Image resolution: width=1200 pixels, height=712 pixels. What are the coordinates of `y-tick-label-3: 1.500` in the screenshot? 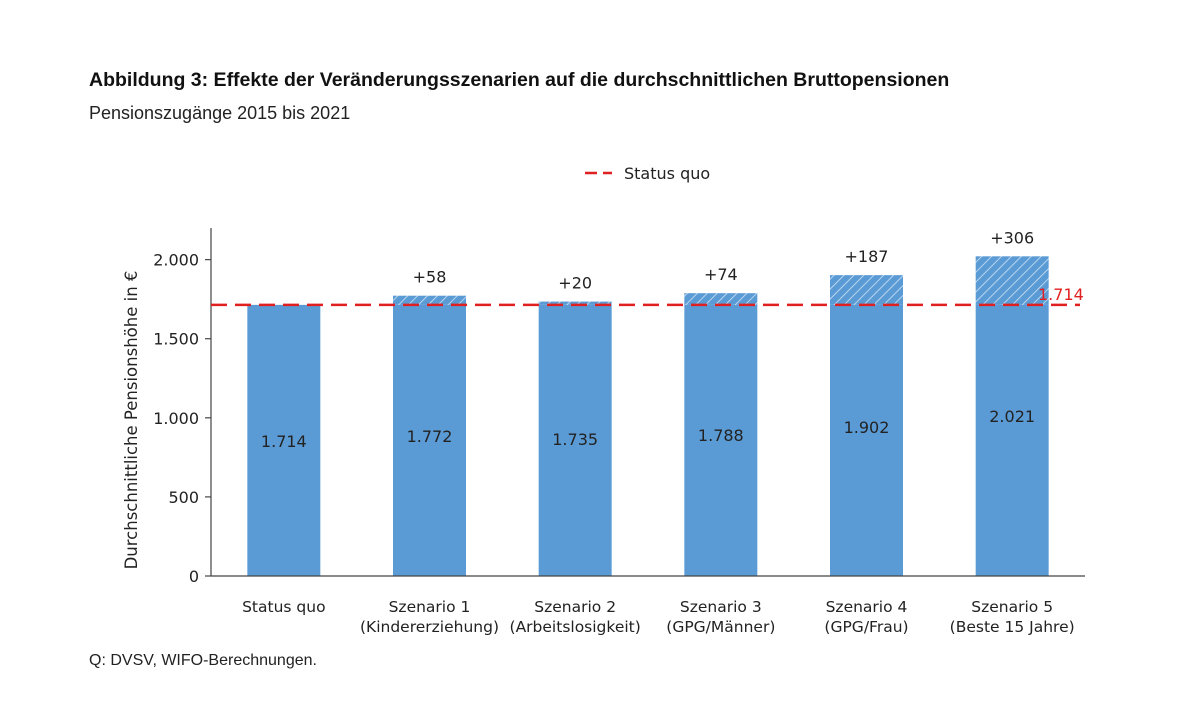 It's located at (176, 339).